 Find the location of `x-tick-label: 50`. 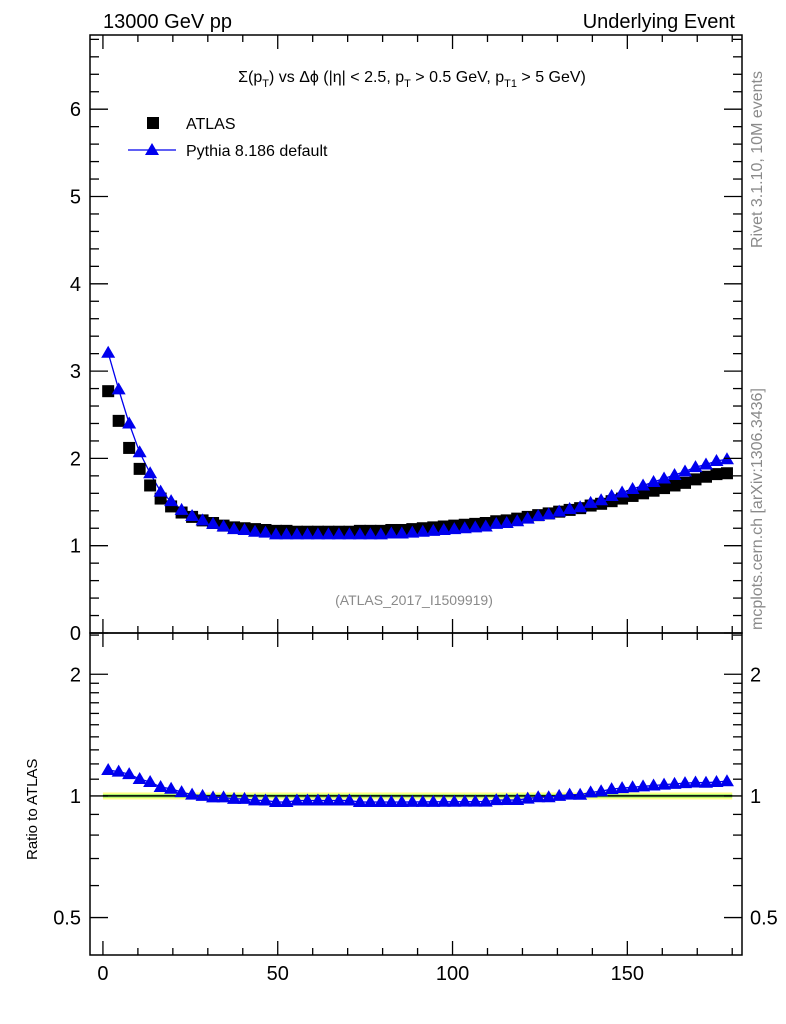

x-tick-label: 50 is located at coordinates (278, 974).